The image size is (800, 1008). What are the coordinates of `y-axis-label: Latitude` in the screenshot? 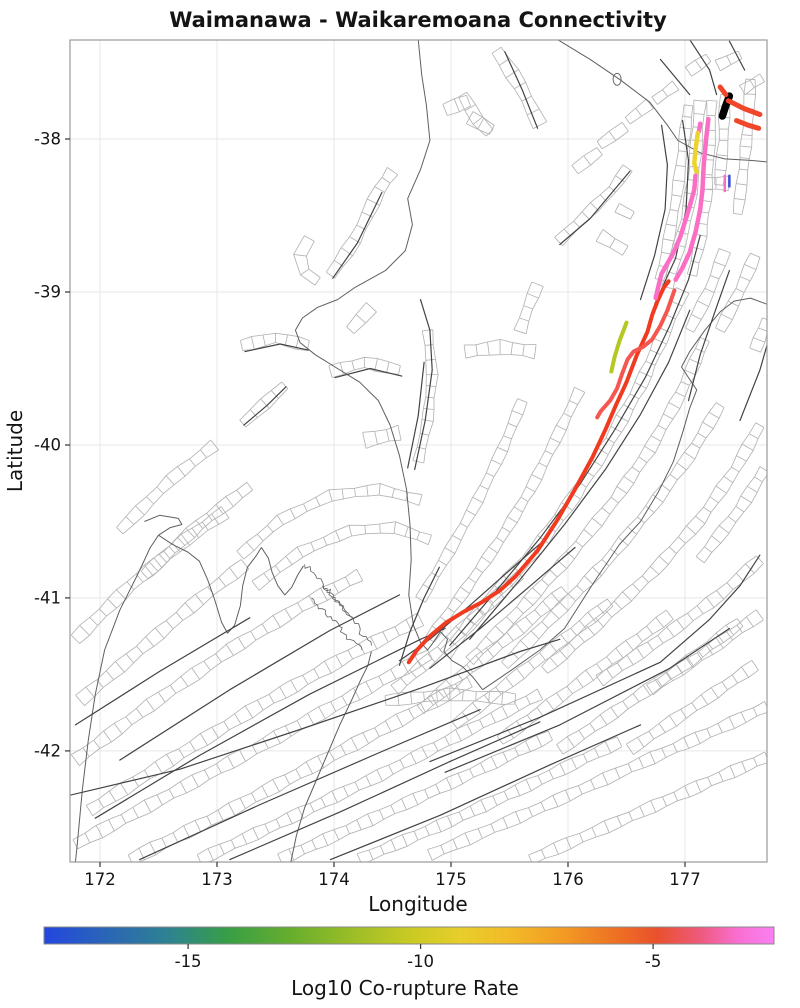 It's located at (15, 451).